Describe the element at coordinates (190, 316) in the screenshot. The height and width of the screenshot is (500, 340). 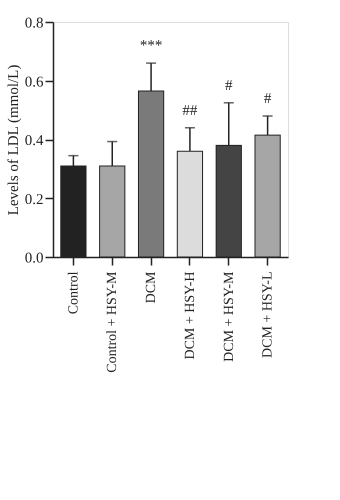
I see `x-tick-label: DCM + HSY-H` at that location.